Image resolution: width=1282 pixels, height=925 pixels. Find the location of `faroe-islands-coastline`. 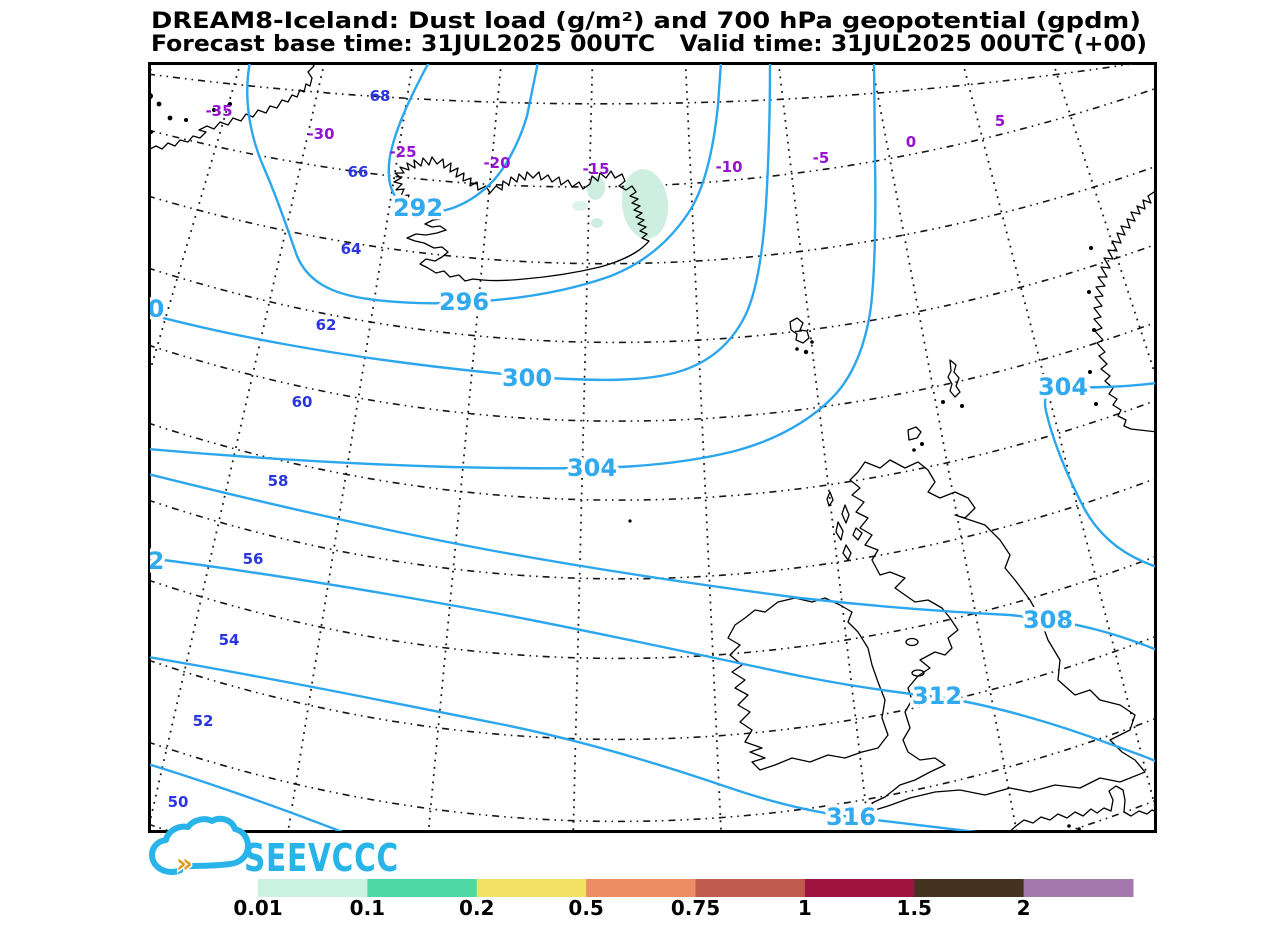

faroe-islands-coastline is located at coordinates (799, 330).